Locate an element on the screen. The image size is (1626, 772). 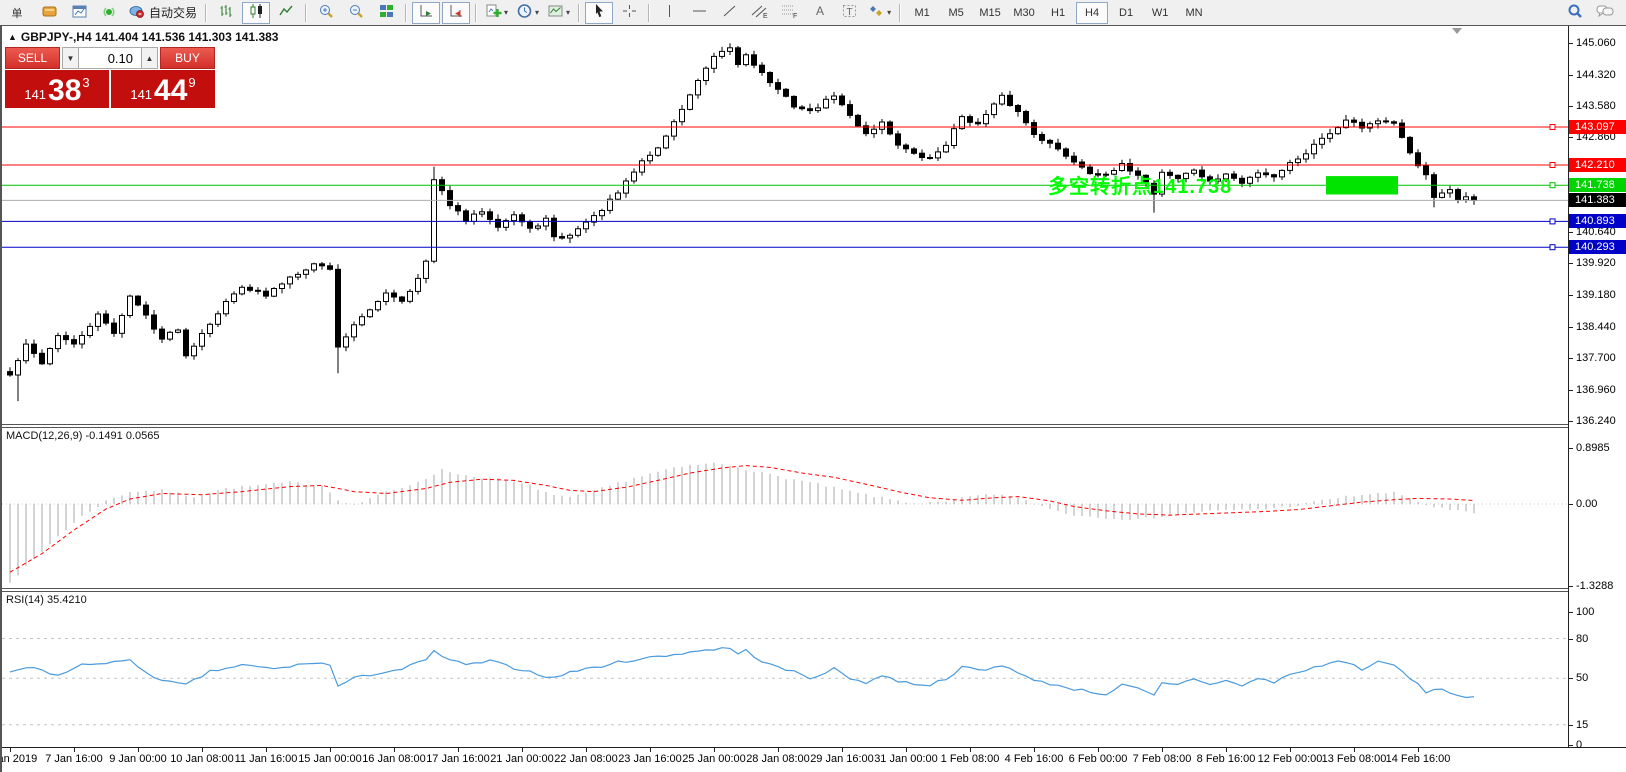
toolbar-button-tf-m5: M5 is located at coordinates (956, 13).